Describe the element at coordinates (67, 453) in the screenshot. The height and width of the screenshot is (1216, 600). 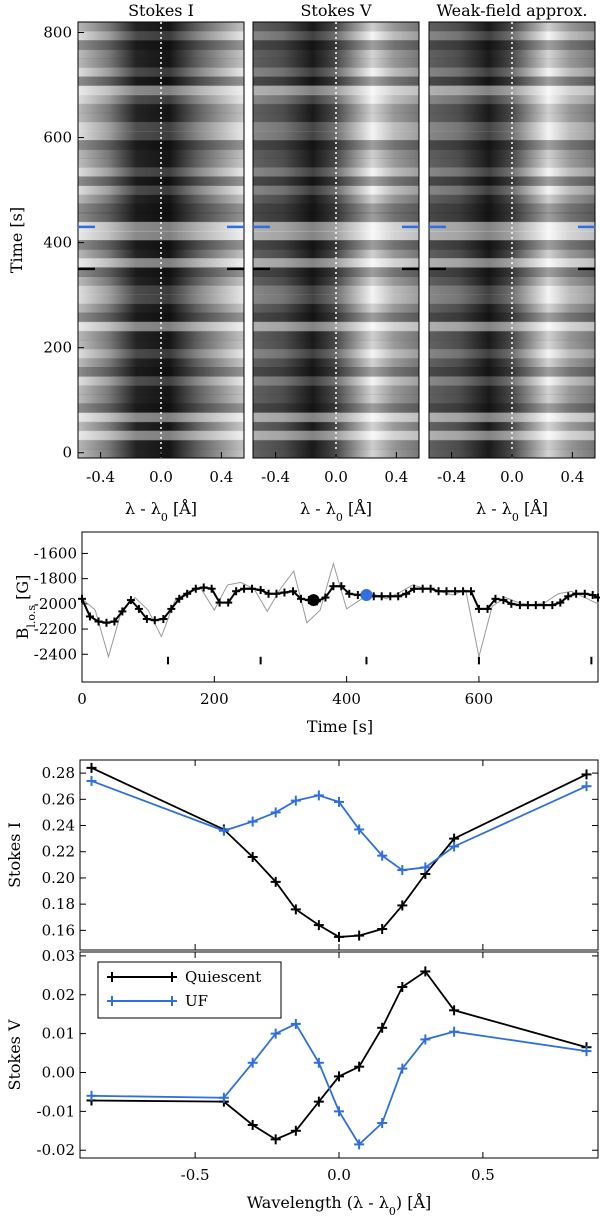
I see `y-tick-label: 0` at that location.